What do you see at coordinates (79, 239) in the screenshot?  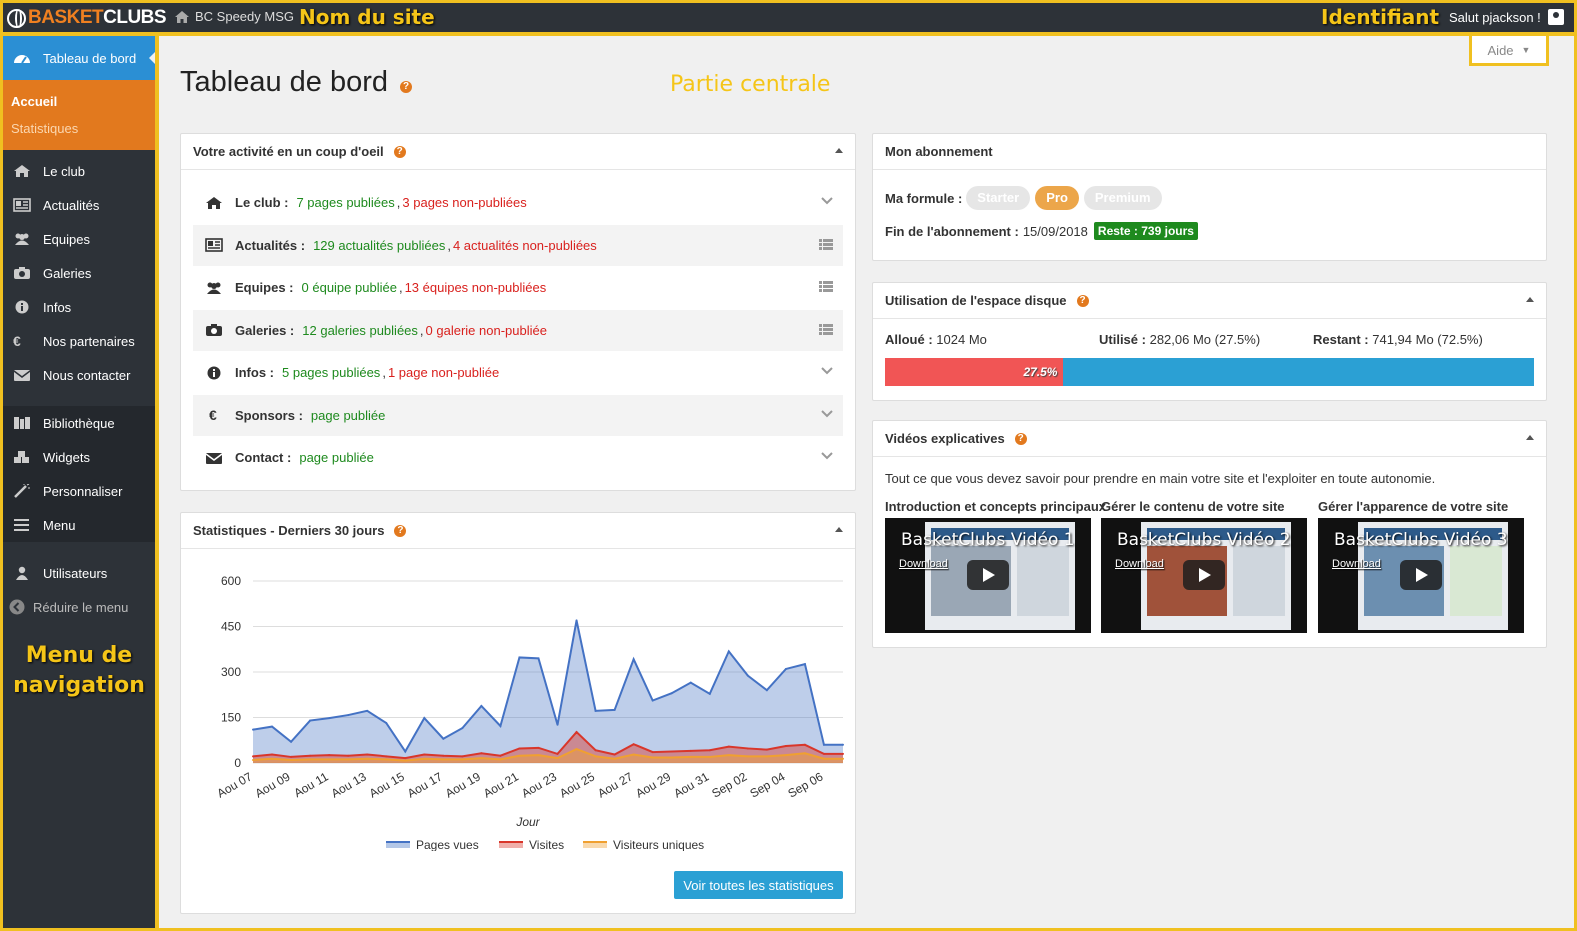 I see `sidebar-item-teams: Equipes` at bounding box center [79, 239].